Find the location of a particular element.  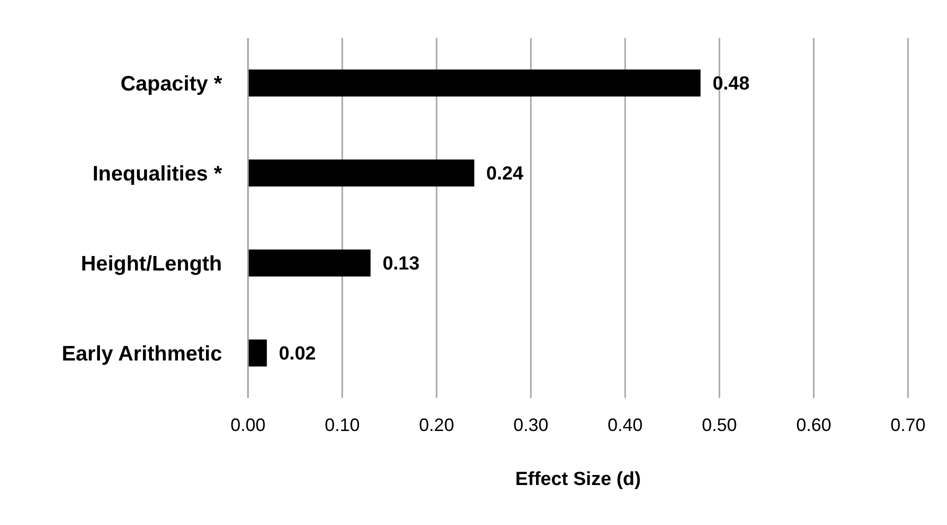

y-tick-label: Inequalities * is located at coordinates (157, 174).